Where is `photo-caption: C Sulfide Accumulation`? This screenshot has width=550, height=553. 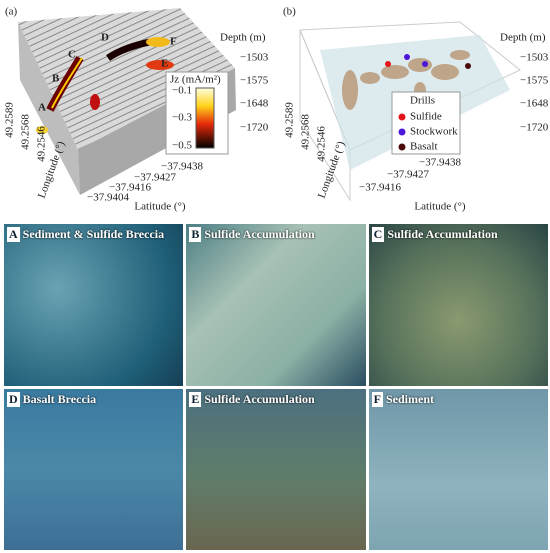
photo-caption: C Sulfide Accumulation is located at coordinates (434, 234).